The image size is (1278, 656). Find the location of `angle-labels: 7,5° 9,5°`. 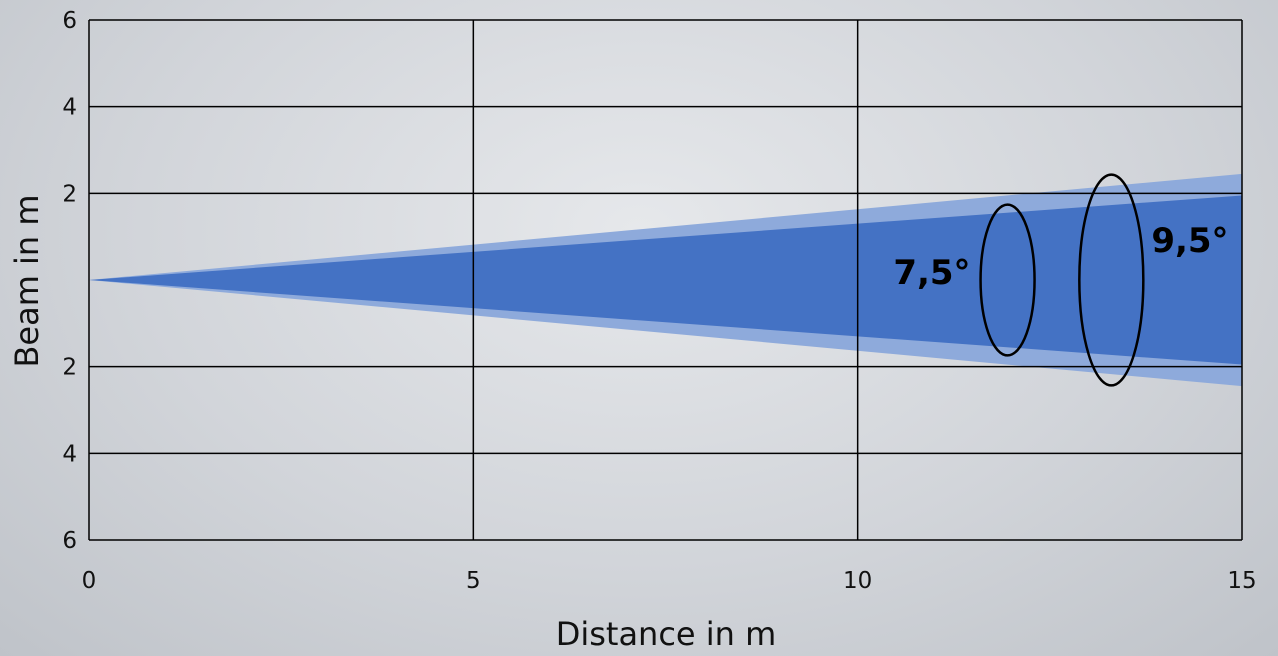

angle-labels: 7,5° 9,5° is located at coordinates (1060, 257).